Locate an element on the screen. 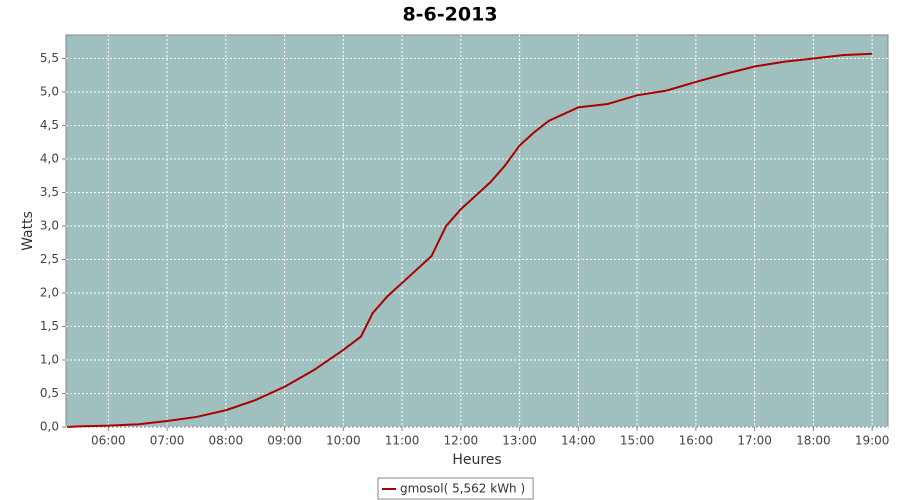  y-tick-label: 3,0 is located at coordinates (49, 225).